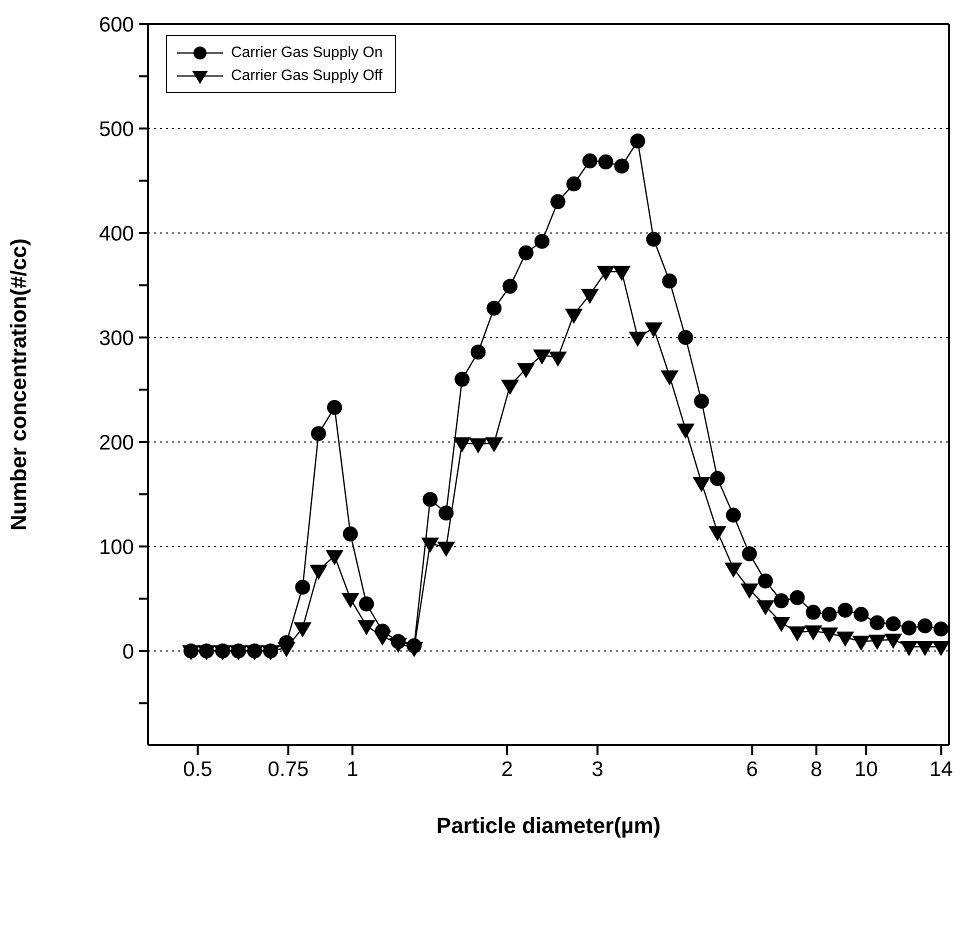 This screenshot has height=926, width=959. Describe the element at coordinates (816, 769) in the screenshot. I see `x-tick-label: 8` at that location.